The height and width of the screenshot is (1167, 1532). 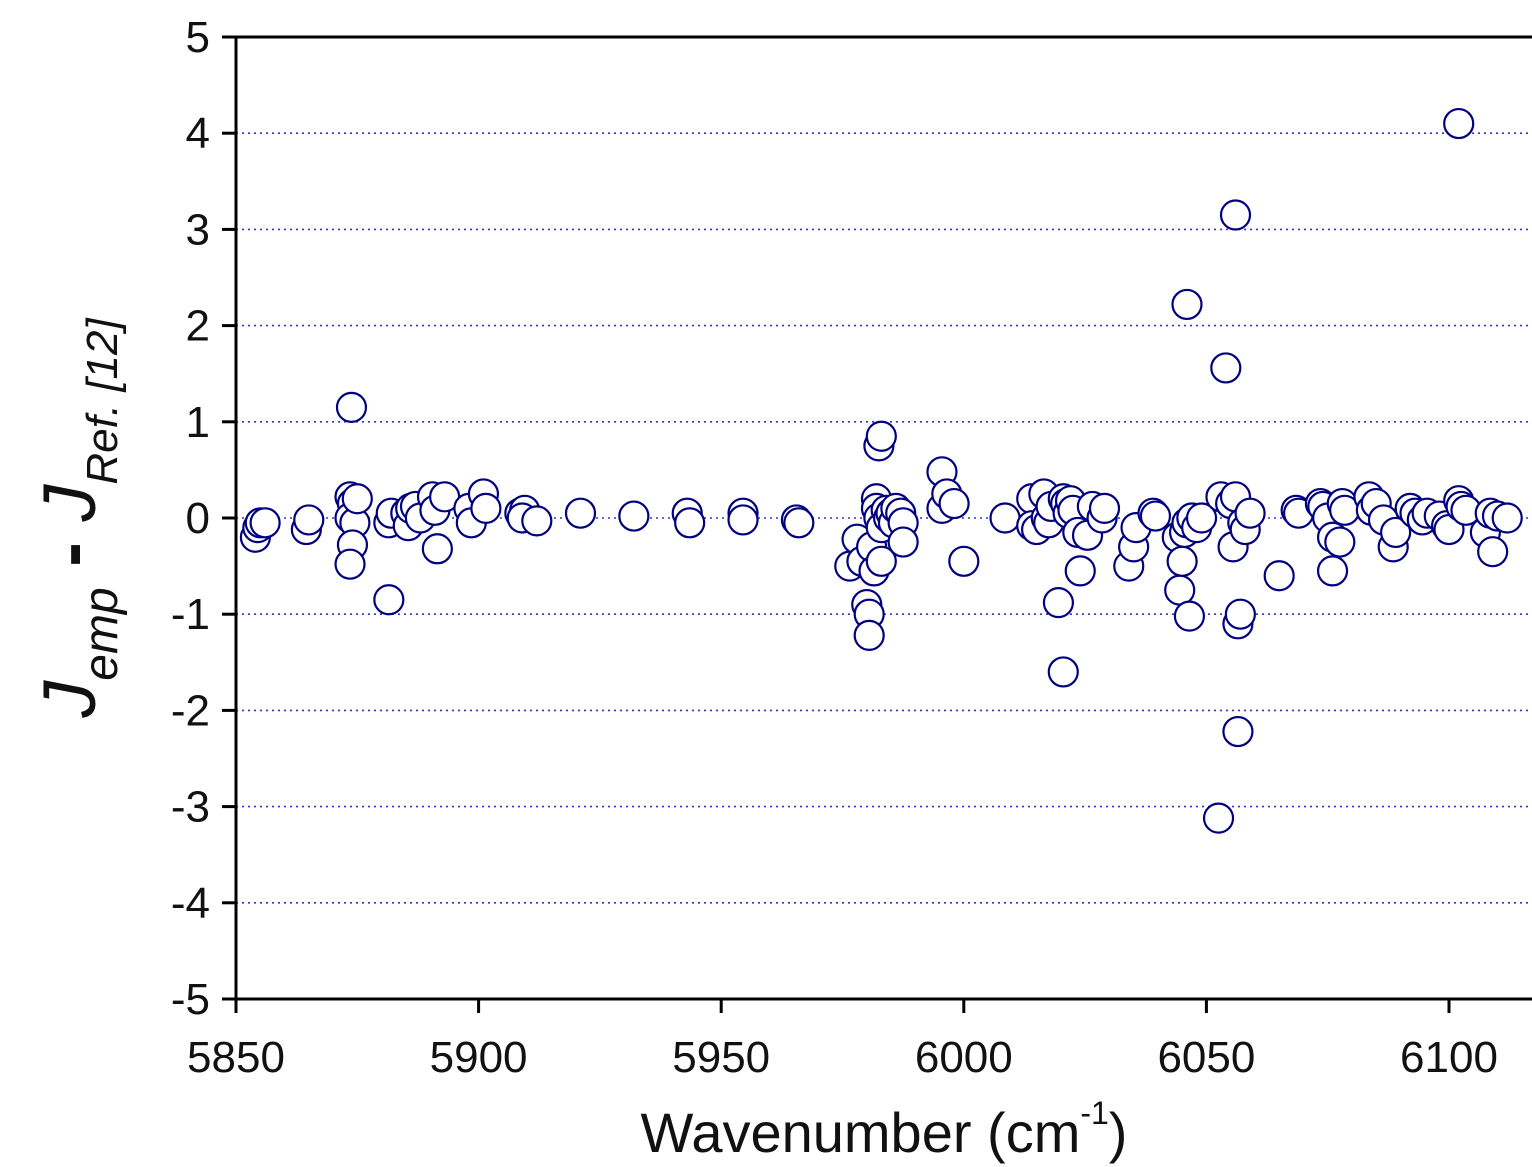 I want to click on x-tick-label: 5900, so click(x=479, y=1057).